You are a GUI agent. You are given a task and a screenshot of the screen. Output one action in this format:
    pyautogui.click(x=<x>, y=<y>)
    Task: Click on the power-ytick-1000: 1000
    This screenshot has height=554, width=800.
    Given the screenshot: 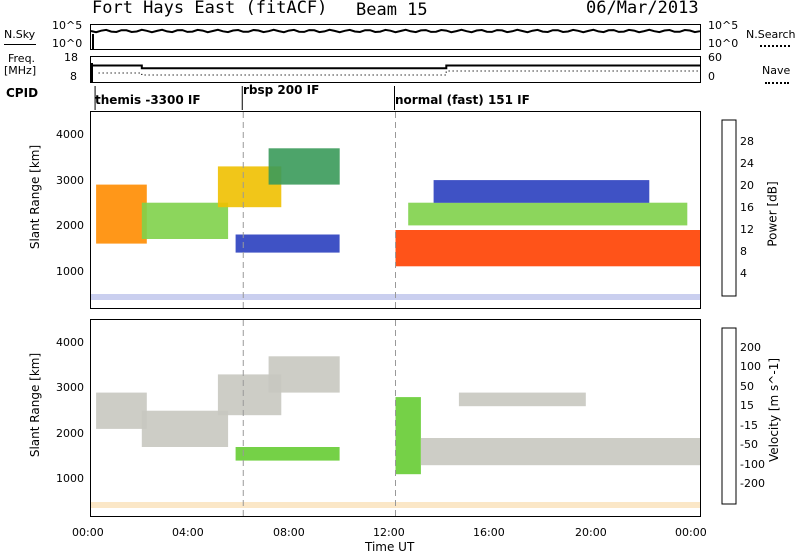 What is the action you would take?
    pyautogui.click(x=70, y=271)
    